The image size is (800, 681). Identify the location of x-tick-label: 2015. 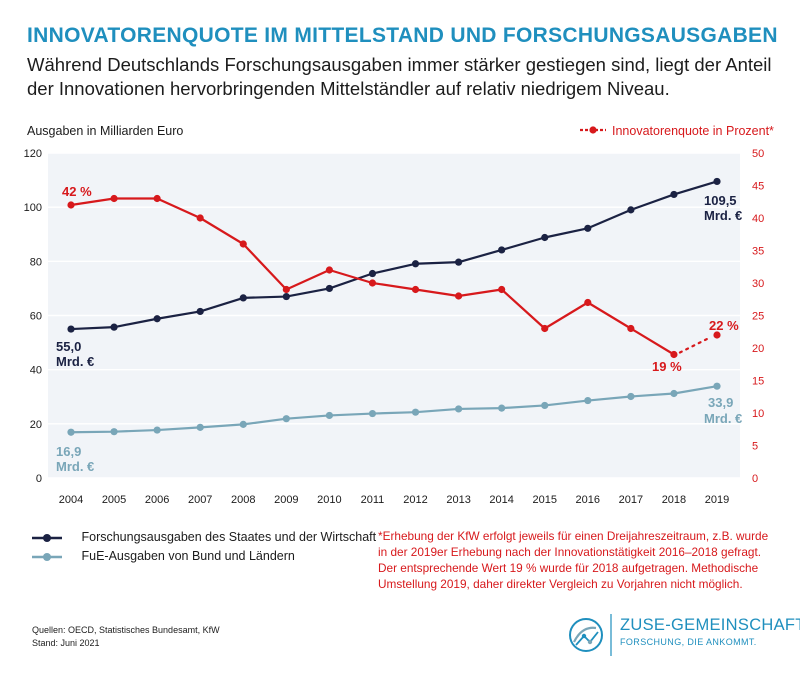
(544, 500).